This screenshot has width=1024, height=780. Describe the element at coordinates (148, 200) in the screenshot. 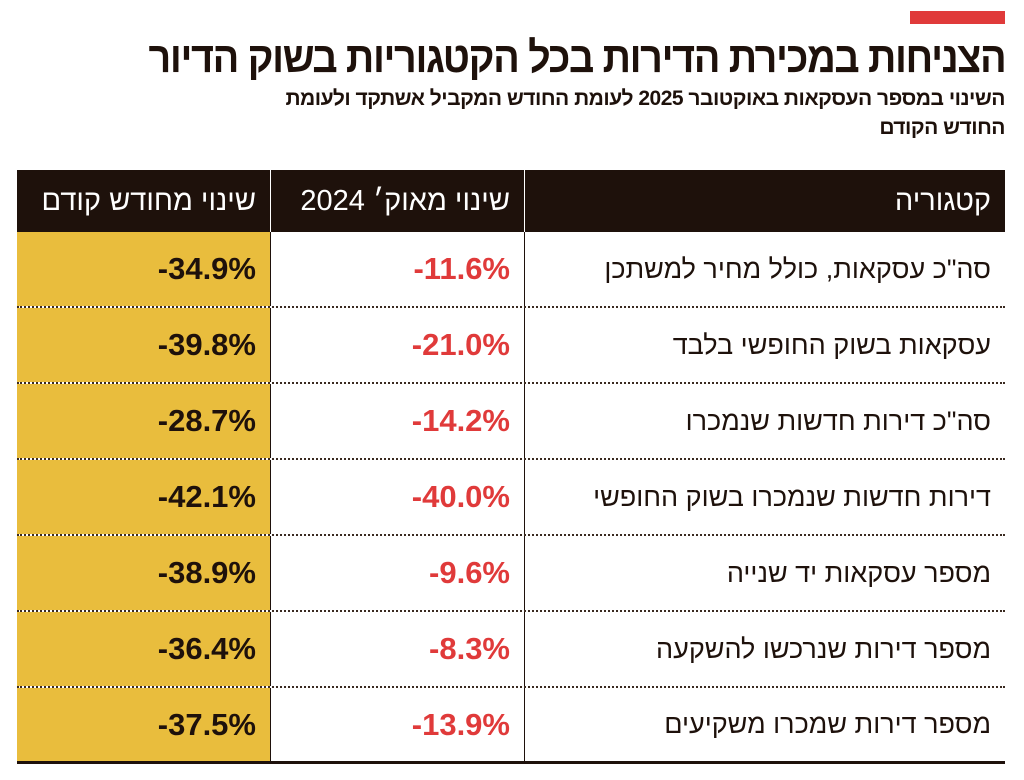

I see `column-header-mom: שינוי מחודש קודם` at that location.